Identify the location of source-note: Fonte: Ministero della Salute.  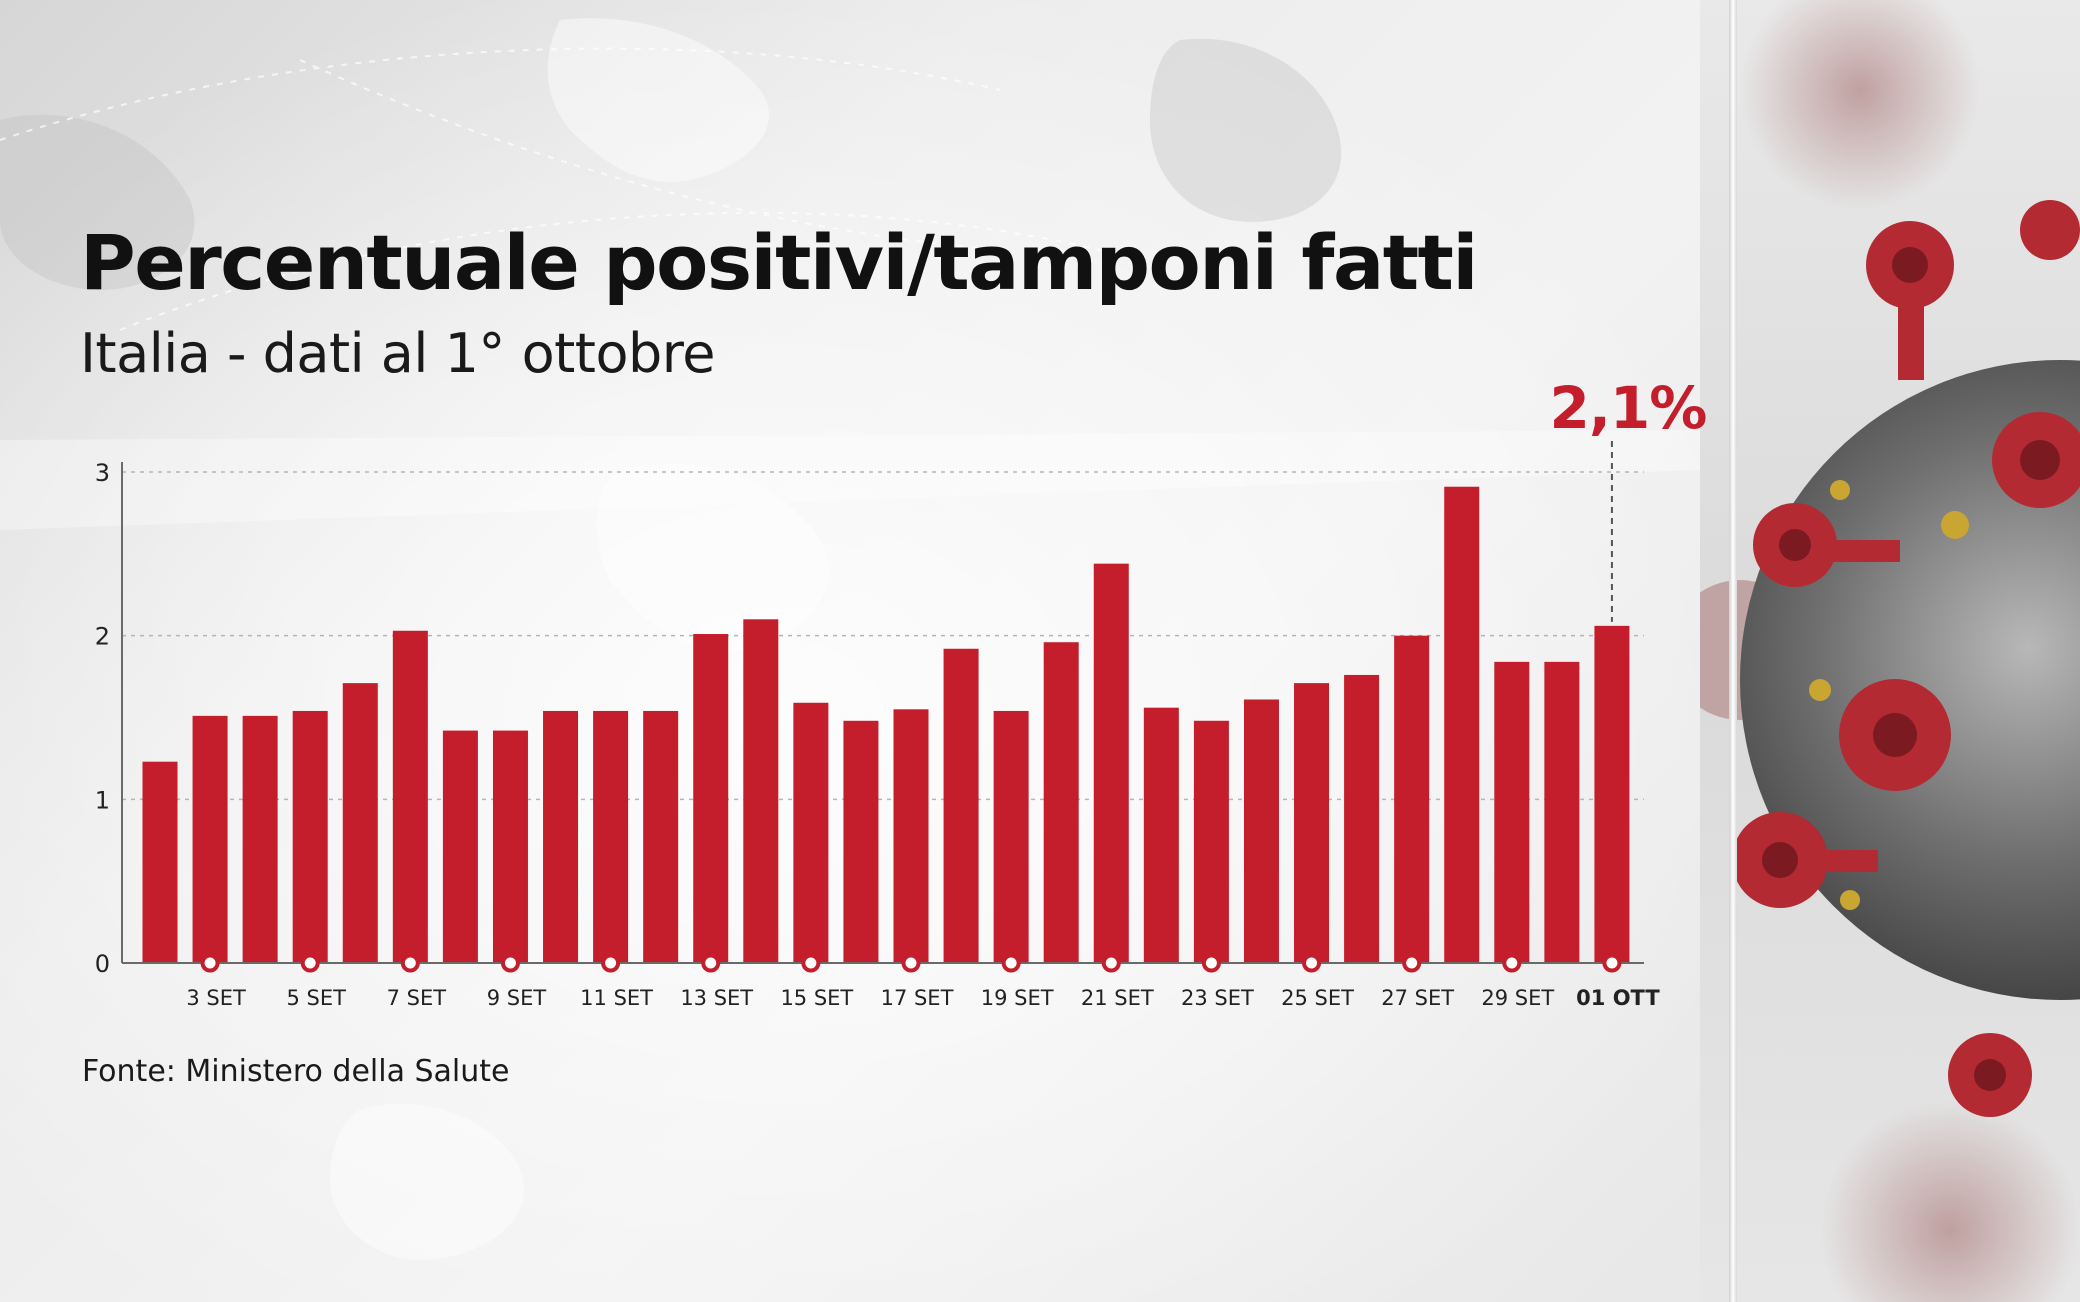
(296, 1071).